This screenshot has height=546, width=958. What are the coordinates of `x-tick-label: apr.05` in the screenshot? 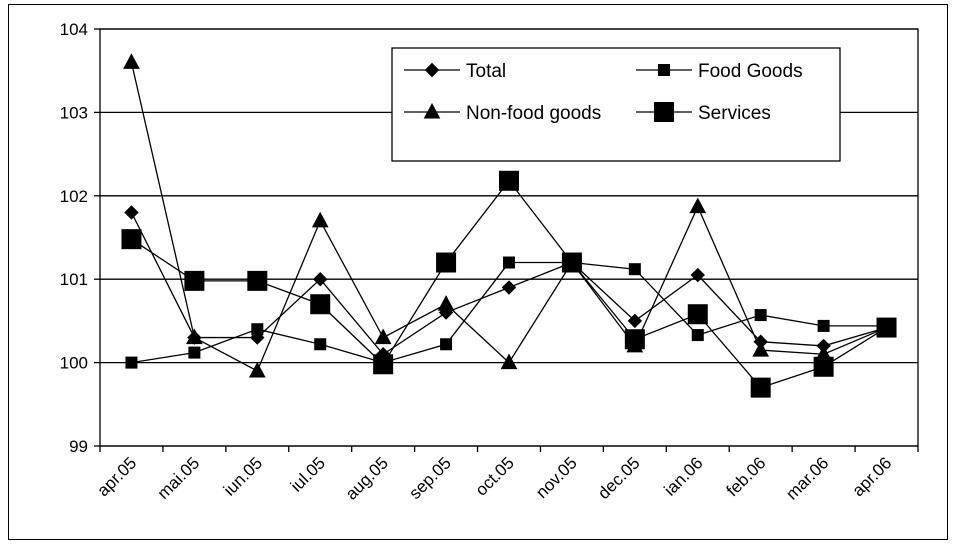 It's located at (116, 476).